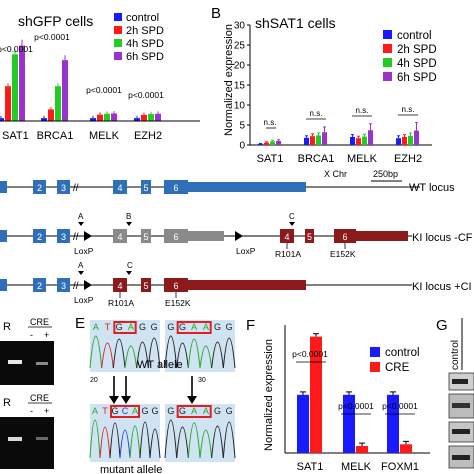  I want to click on panel-b-legend-label: 4h SPD, so click(417, 64).